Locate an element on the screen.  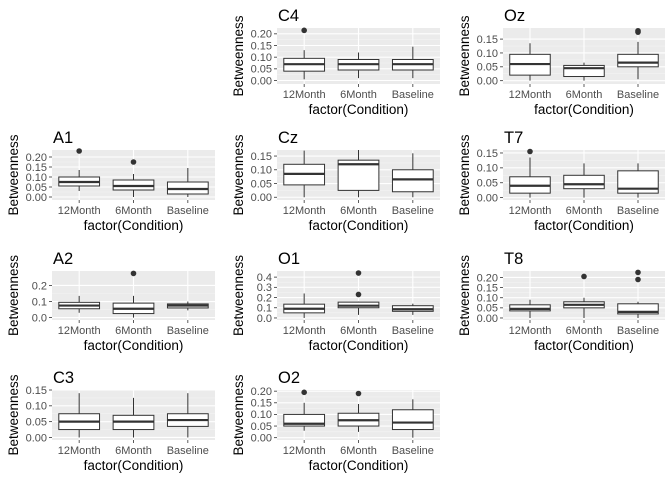
y-tick-label: 0.2 is located at coordinates (264, 298).